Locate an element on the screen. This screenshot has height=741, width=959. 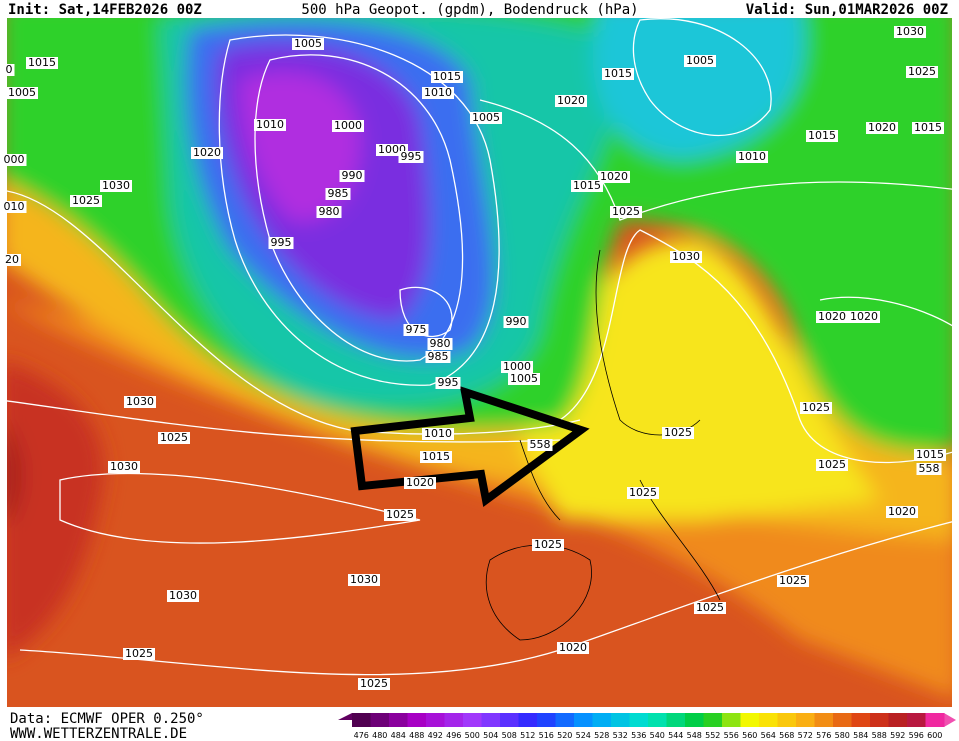
scale-label: 556 is located at coordinates (731, 735).